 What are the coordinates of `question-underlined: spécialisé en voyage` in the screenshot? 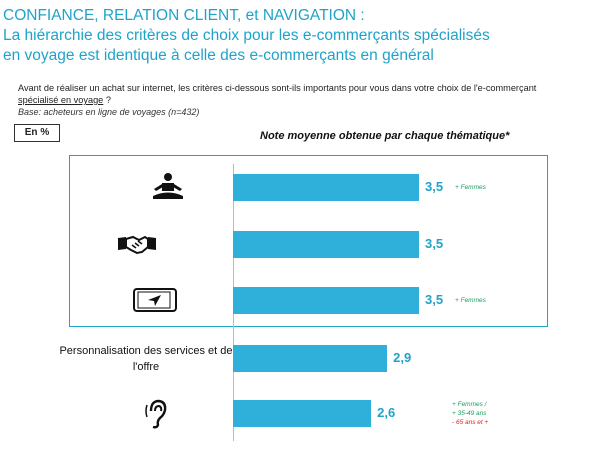 It's located at (61, 100).